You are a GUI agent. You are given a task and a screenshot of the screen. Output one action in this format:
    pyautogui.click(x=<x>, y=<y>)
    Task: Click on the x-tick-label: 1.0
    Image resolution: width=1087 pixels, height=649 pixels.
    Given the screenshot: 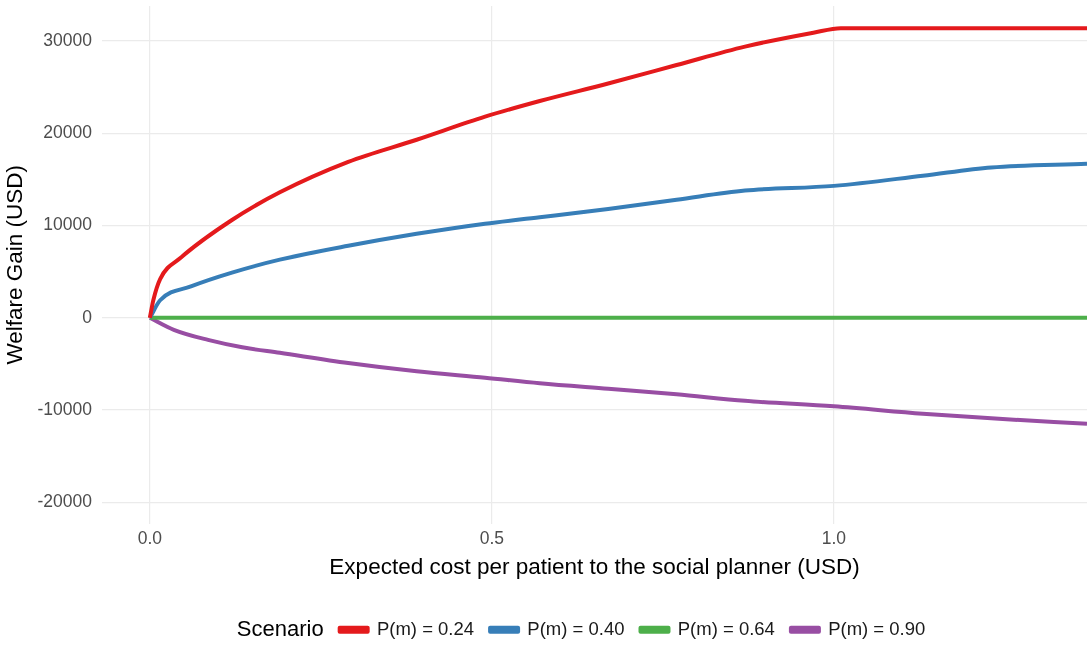 What is the action you would take?
    pyautogui.click(x=834, y=537)
    